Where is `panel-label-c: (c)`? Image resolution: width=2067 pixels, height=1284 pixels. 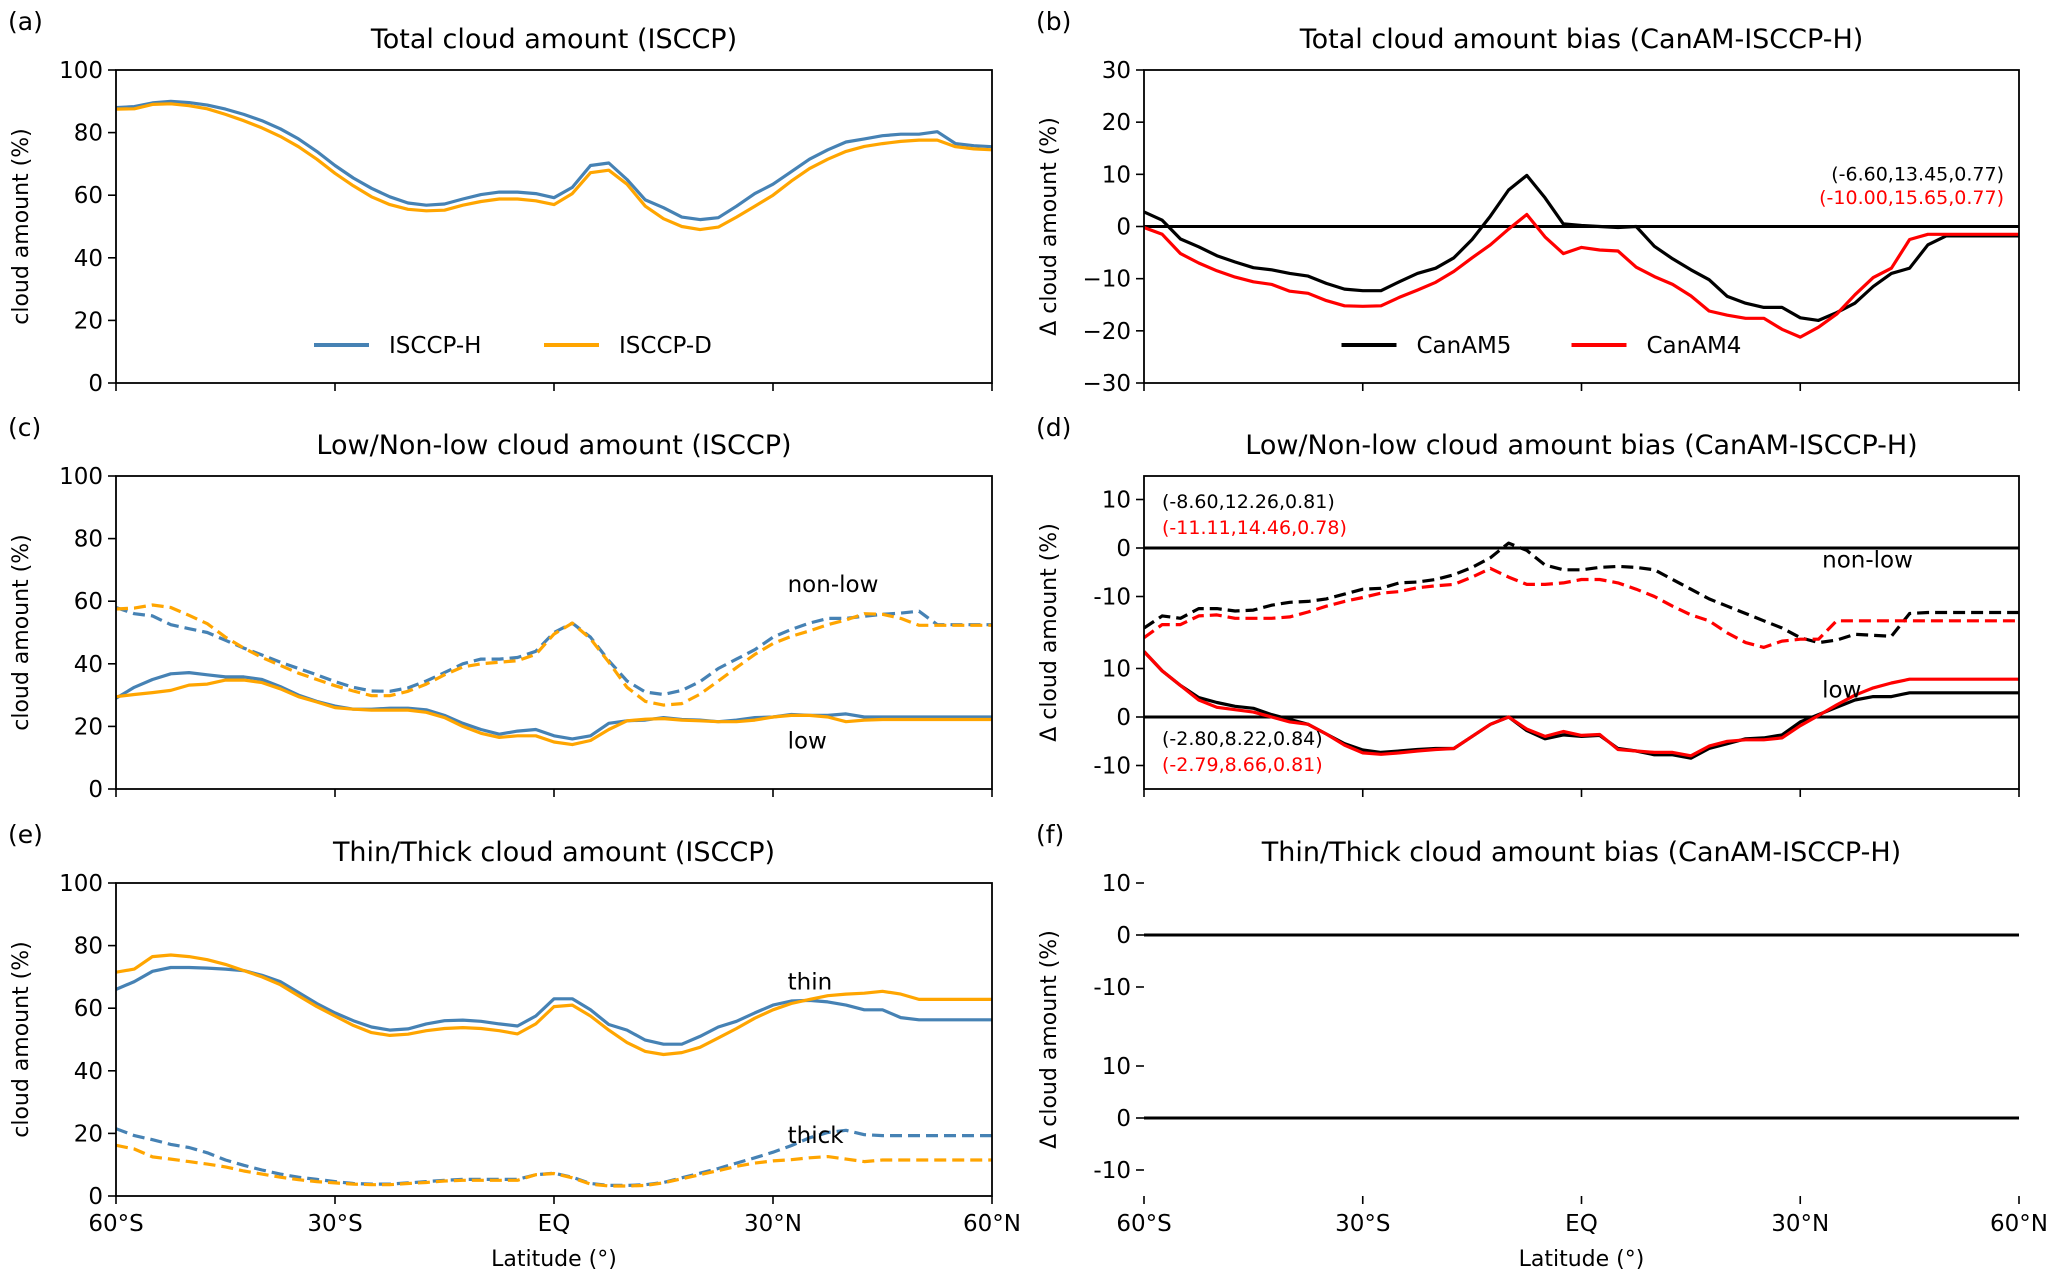
panel-label-c: (c) is located at coordinates (24, 427).